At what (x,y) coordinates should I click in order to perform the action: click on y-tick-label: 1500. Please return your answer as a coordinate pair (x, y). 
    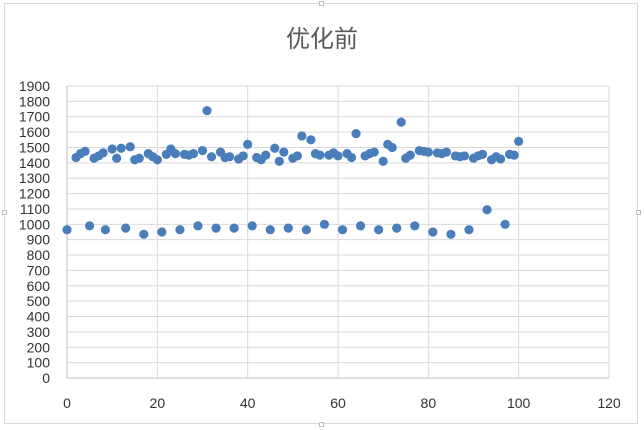
    Looking at the image, I should click on (34, 147).